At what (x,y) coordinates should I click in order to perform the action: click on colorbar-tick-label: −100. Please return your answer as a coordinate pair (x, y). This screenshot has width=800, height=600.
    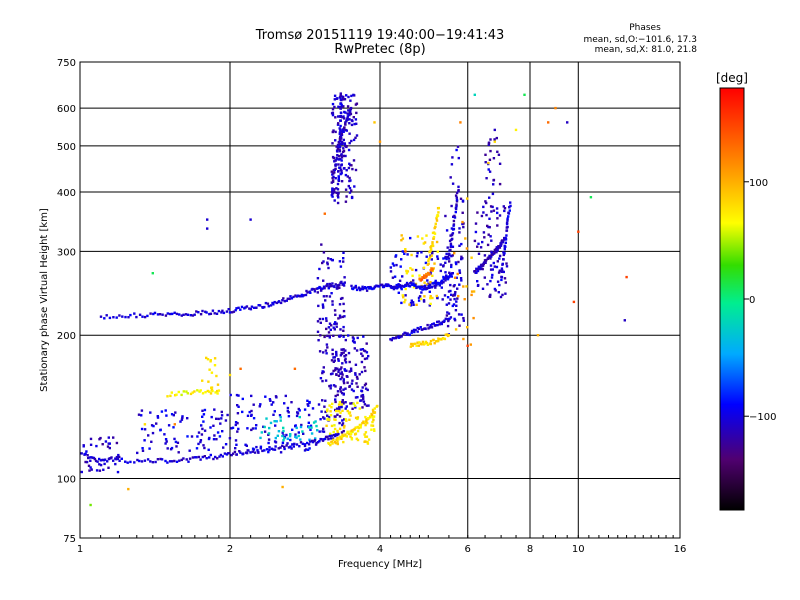
    Looking at the image, I should click on (762, 417).